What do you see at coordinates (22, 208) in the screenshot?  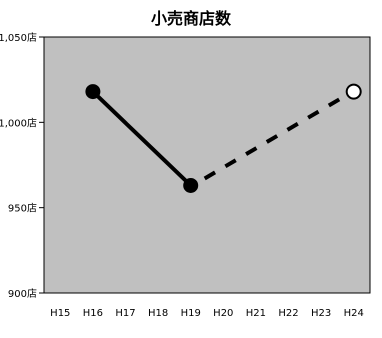 I see `y-tick-label: 950店` at bounding box center [22, 208].